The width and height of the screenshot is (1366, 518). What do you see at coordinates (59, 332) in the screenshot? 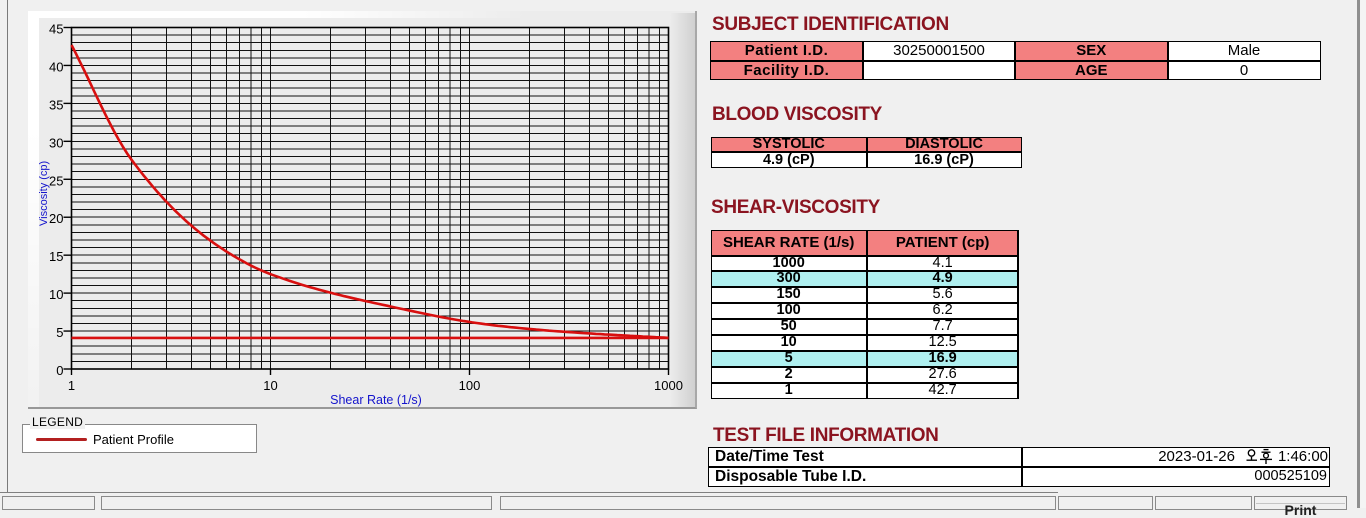
I see `svg-text: 5` at bounding box center [59, 332].